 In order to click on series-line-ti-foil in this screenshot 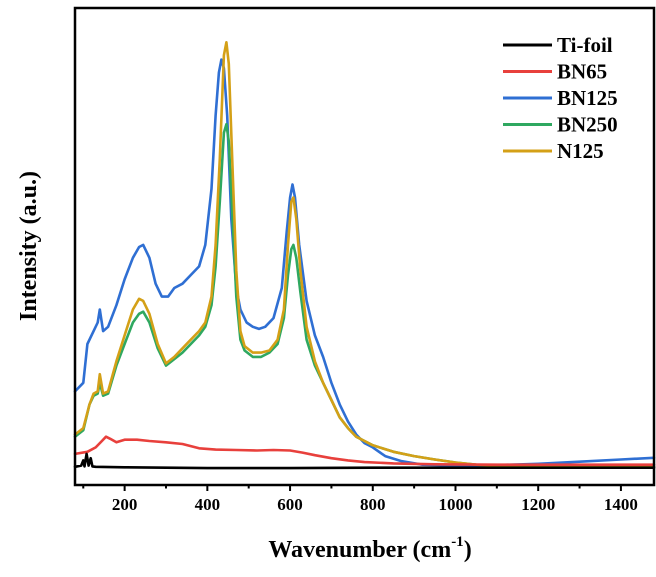, I will do `click(364, 461)`.